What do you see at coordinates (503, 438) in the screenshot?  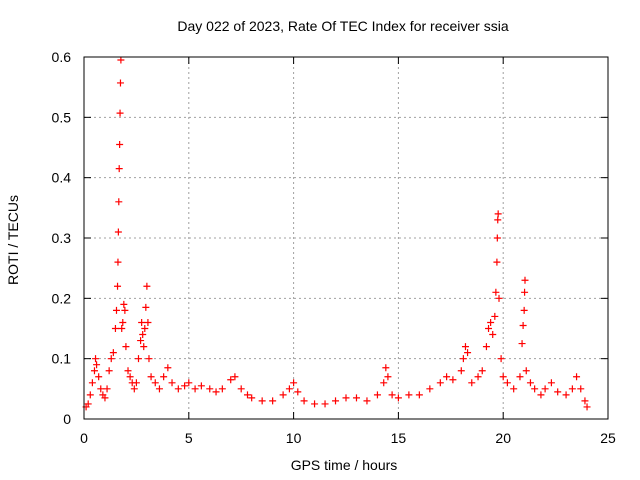 I see `x-tick-label: 20` at bounding box center [503, 438].